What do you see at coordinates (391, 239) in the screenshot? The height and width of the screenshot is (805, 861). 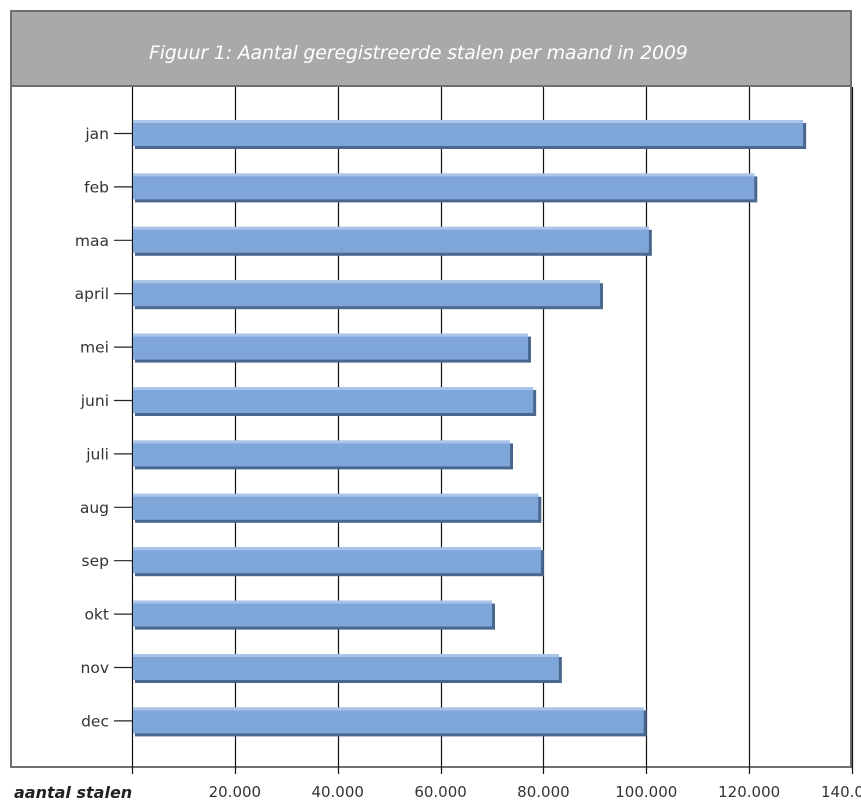 I see `bar-maa` at bounding box center [391, 239].